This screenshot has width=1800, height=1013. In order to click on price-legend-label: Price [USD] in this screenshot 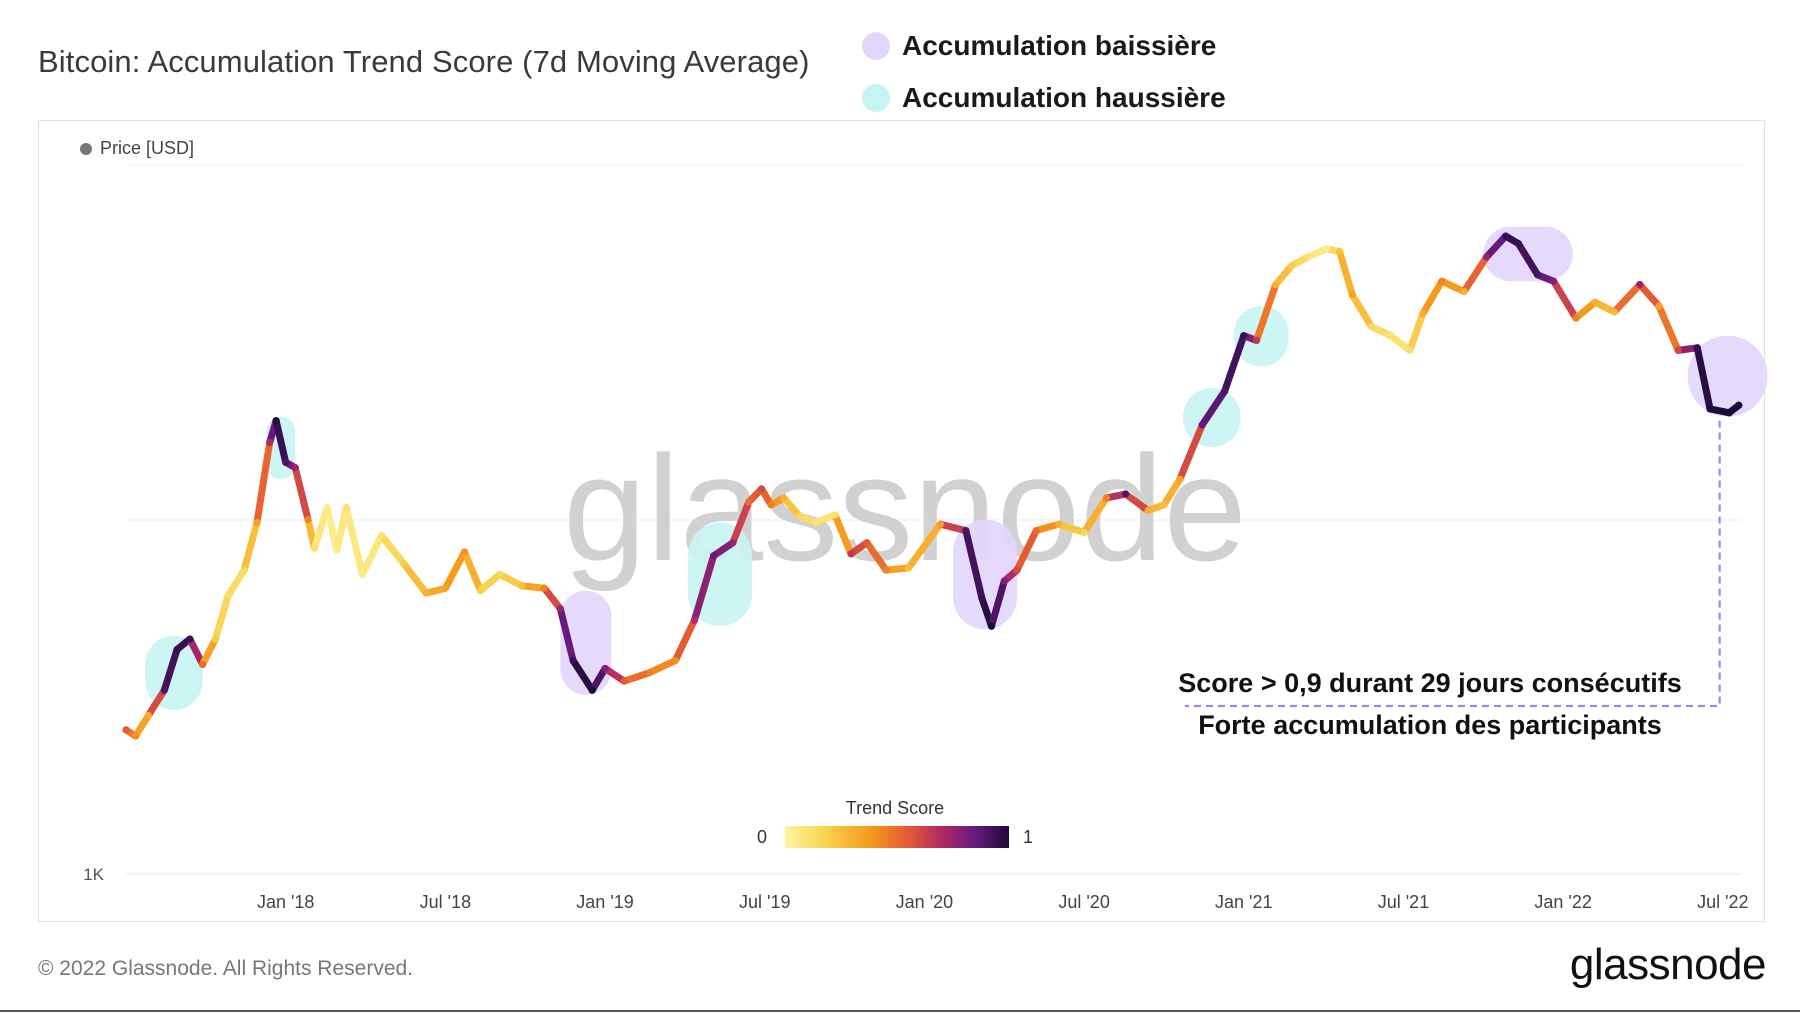, I will do `click(147, 148)`.